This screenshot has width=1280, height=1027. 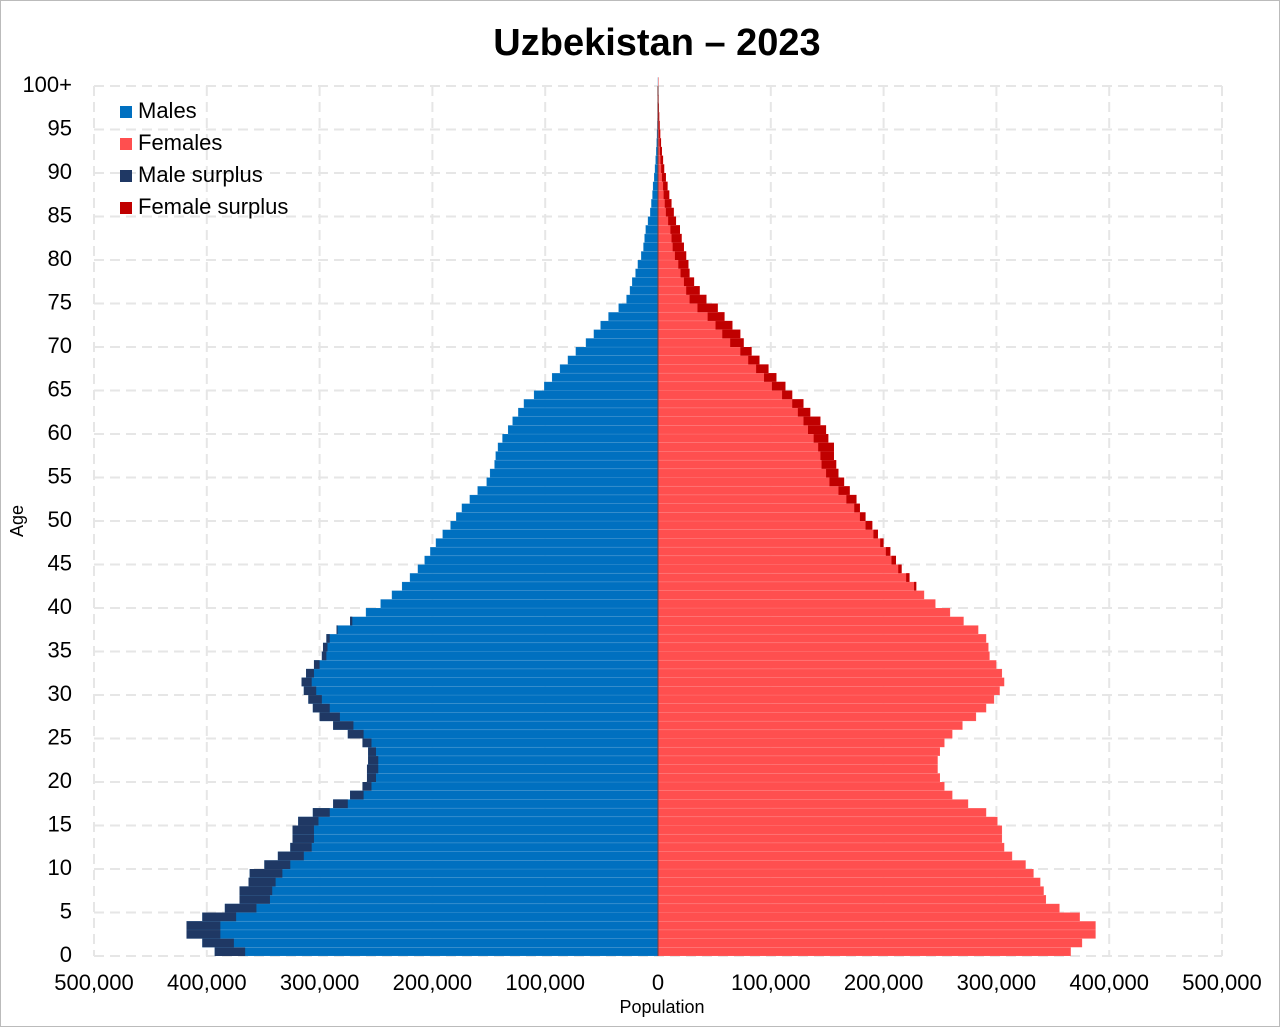 I want to click on y-tick-label: 55, so click(x=60, y=475).